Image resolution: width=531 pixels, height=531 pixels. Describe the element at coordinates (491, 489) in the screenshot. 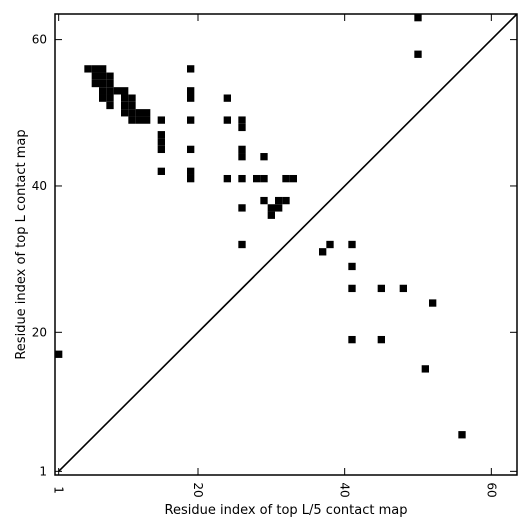

I see `x-tick-label-60: 60` at that location.